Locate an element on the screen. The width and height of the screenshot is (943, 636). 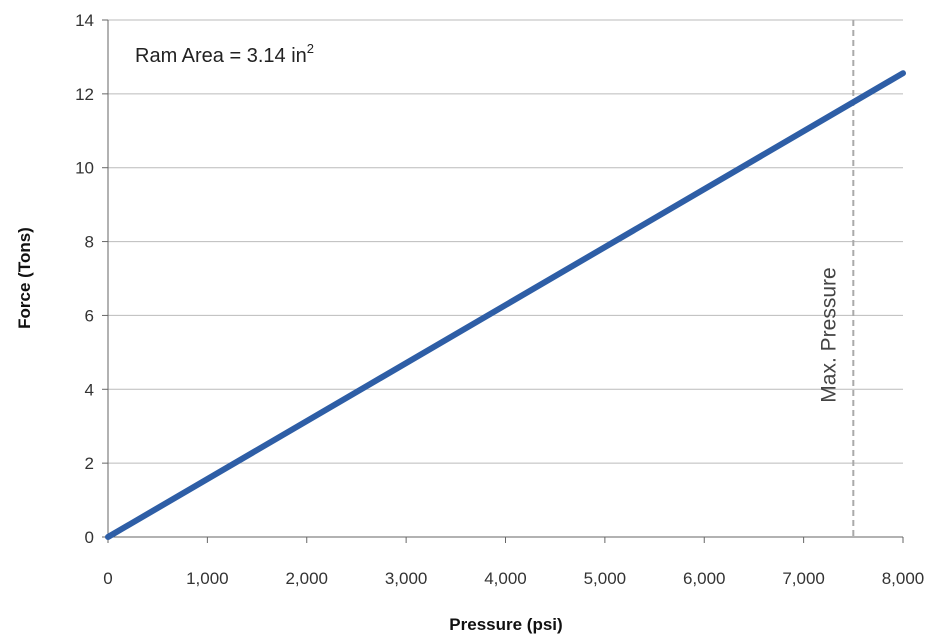
ram-area-annotation: Ram Area = 3.14 in2 is located at coordinates (224, 54).